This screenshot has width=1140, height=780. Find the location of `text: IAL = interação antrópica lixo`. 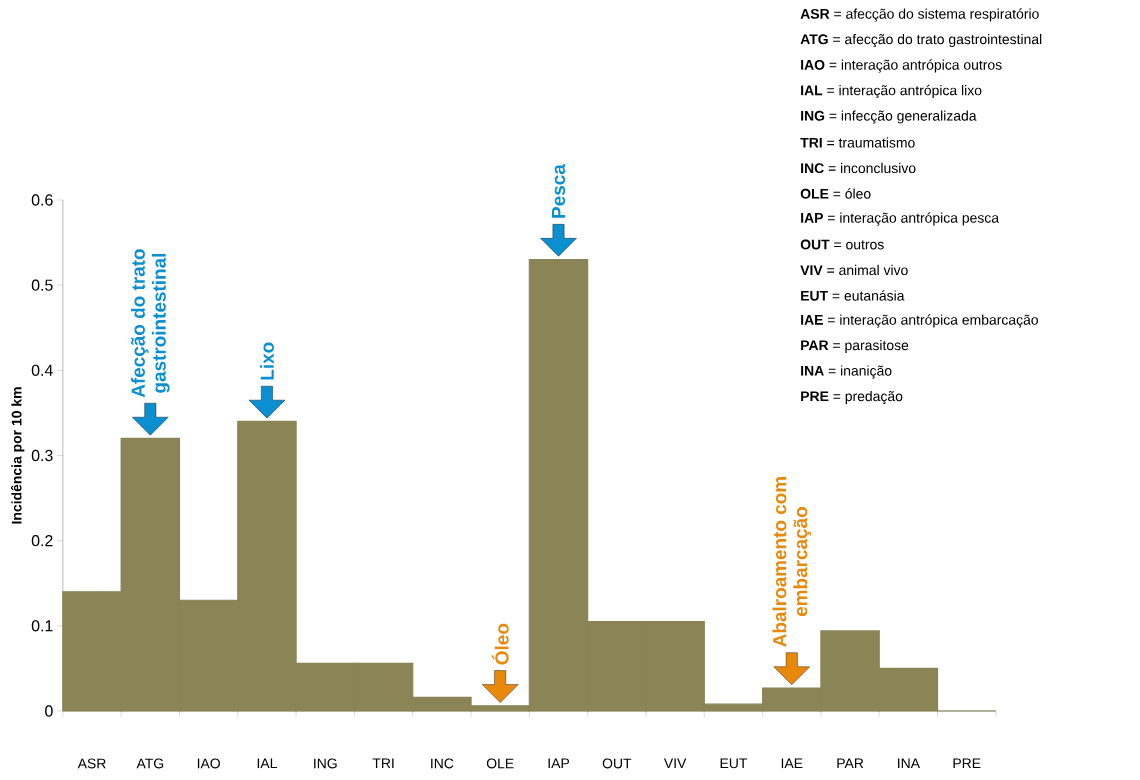

text: IAL = interação antrópica lixo is located at coordinates (891, 91).